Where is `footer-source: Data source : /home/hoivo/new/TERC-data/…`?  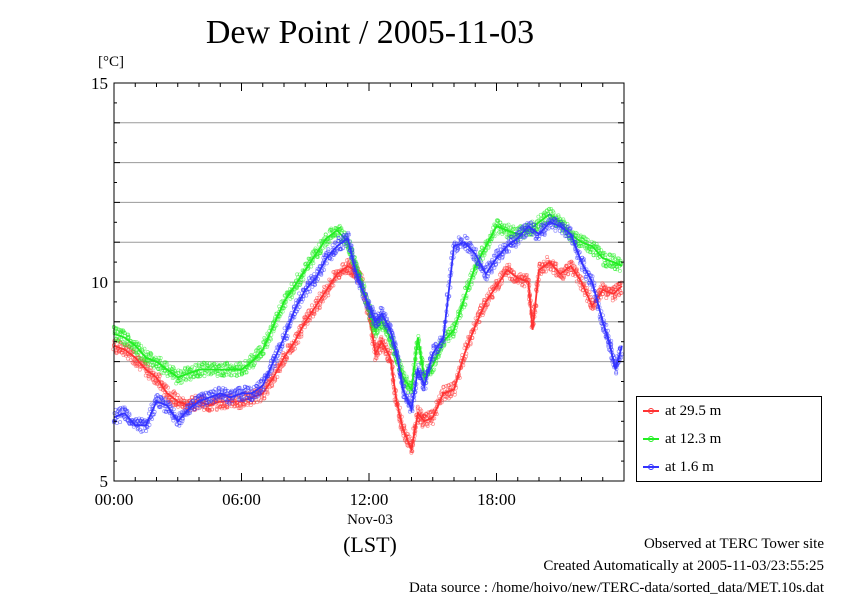
footer-source: Data source : /home/hoivo/new/TERC-data/… is located at coordinates (616, 588).